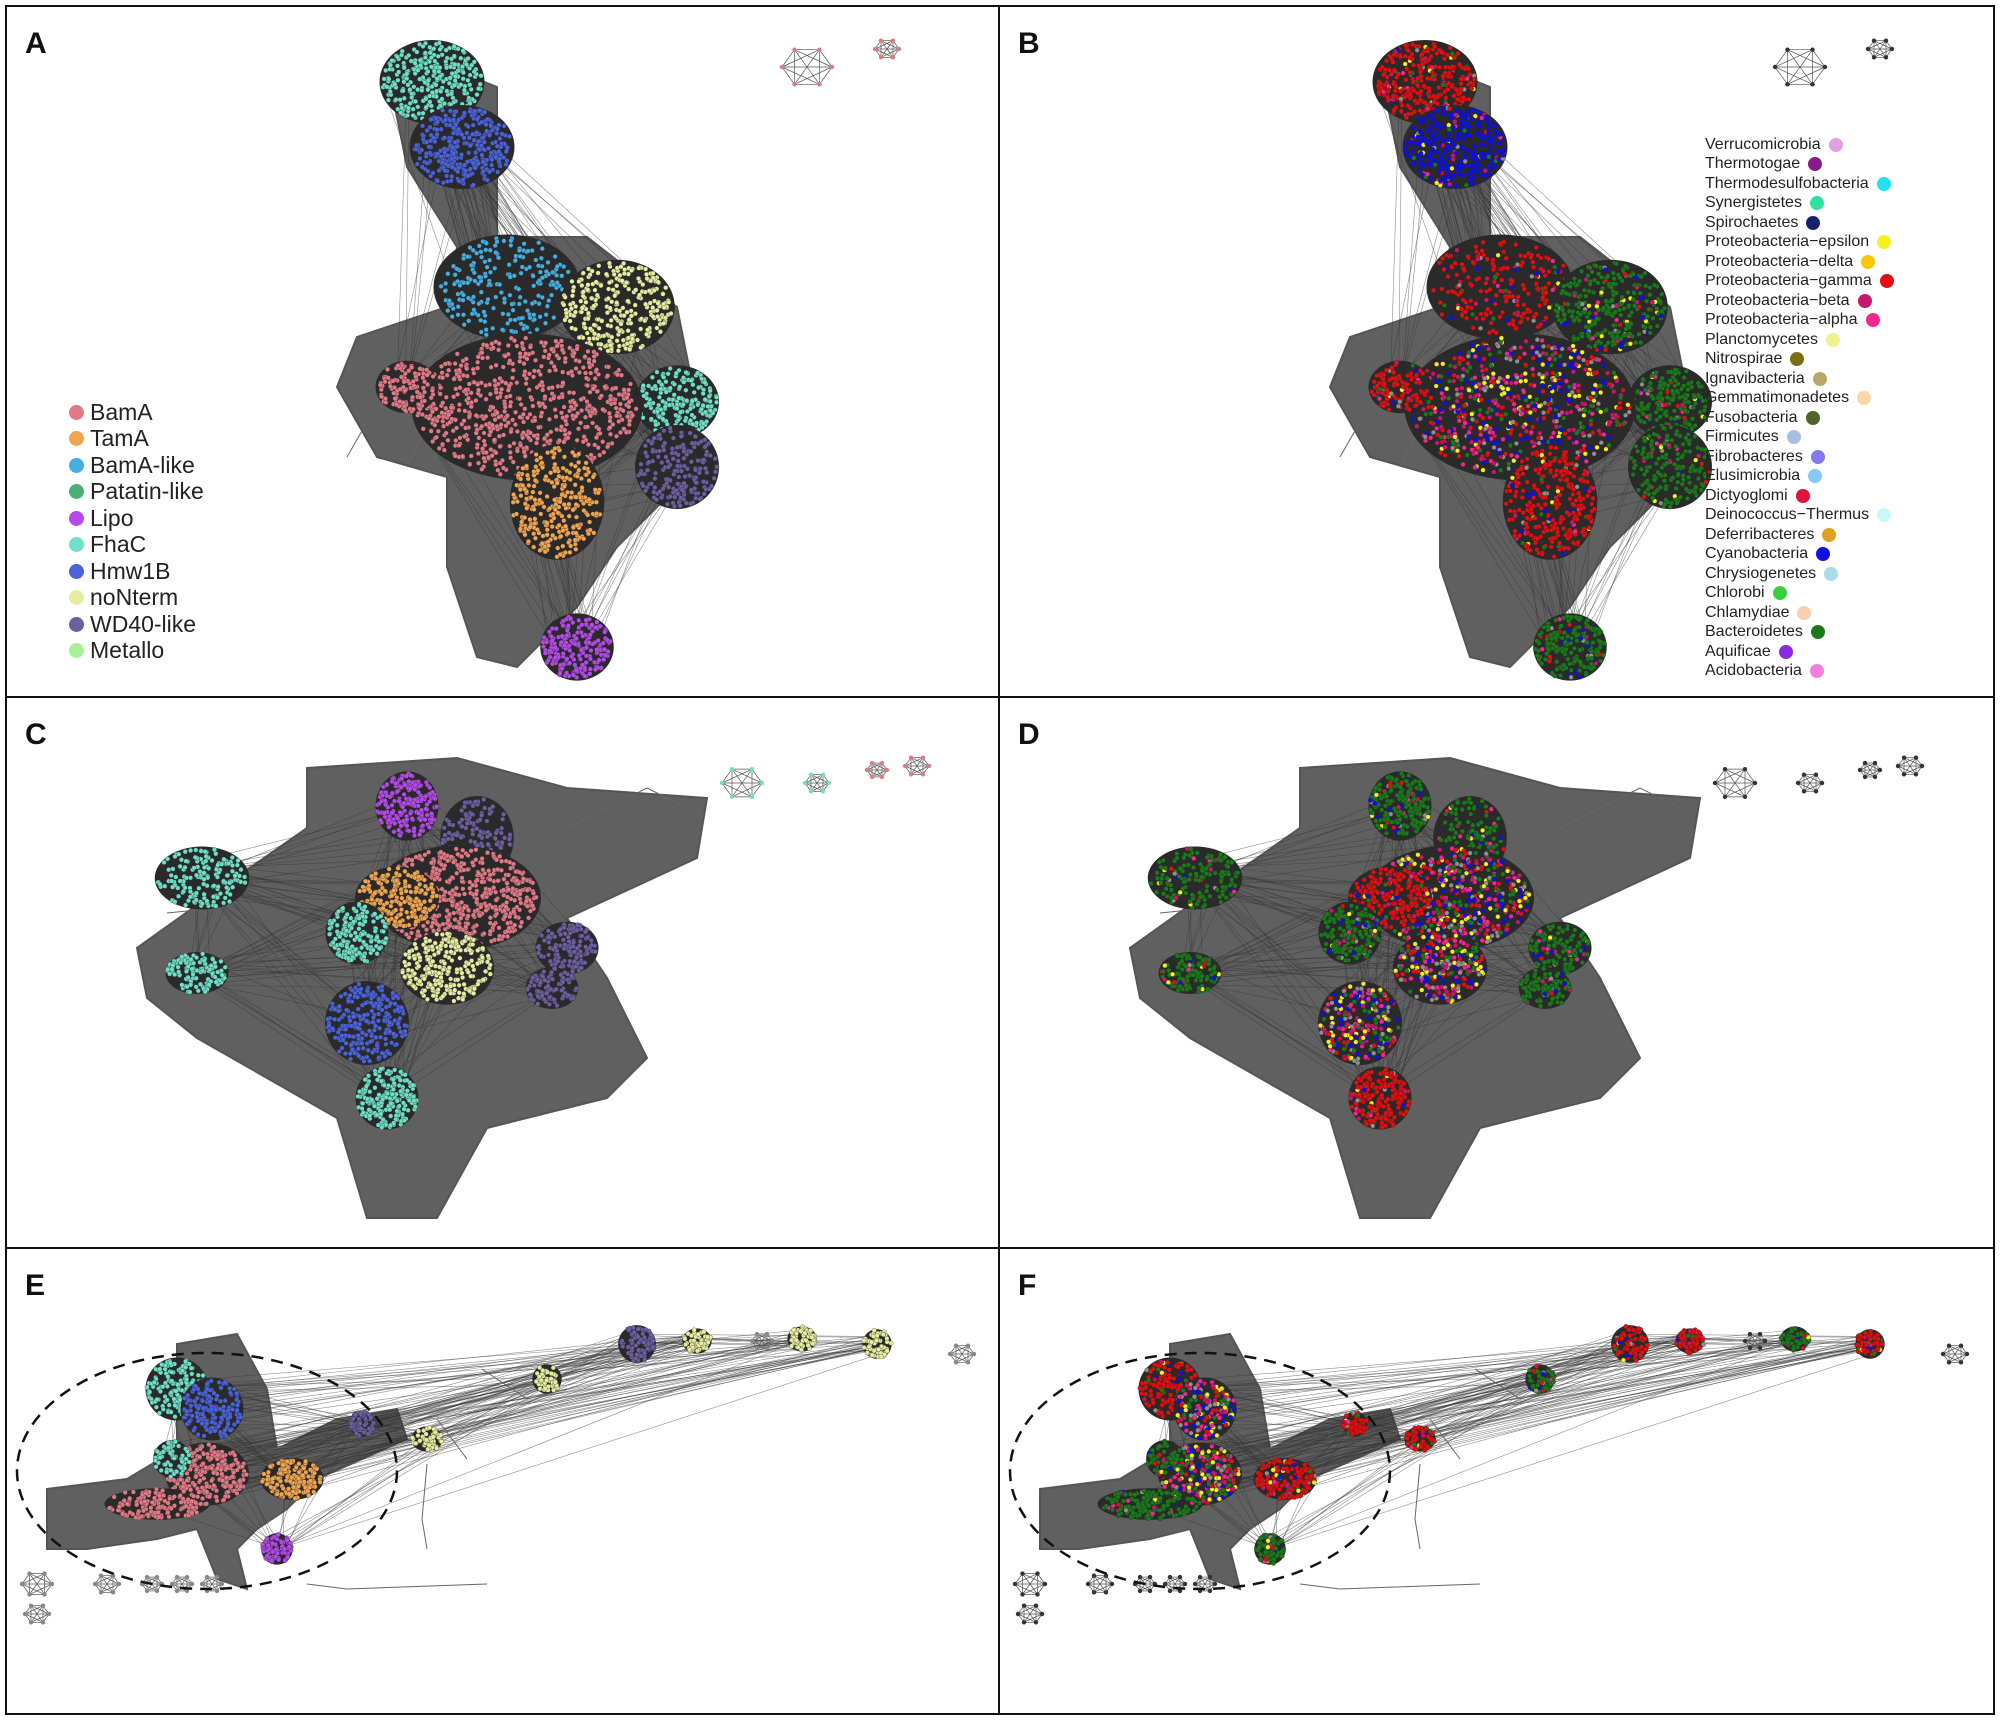 This screenshot has width=2000, height=1720. I want to click on legend-item: WD40-like, so click(136, 624).